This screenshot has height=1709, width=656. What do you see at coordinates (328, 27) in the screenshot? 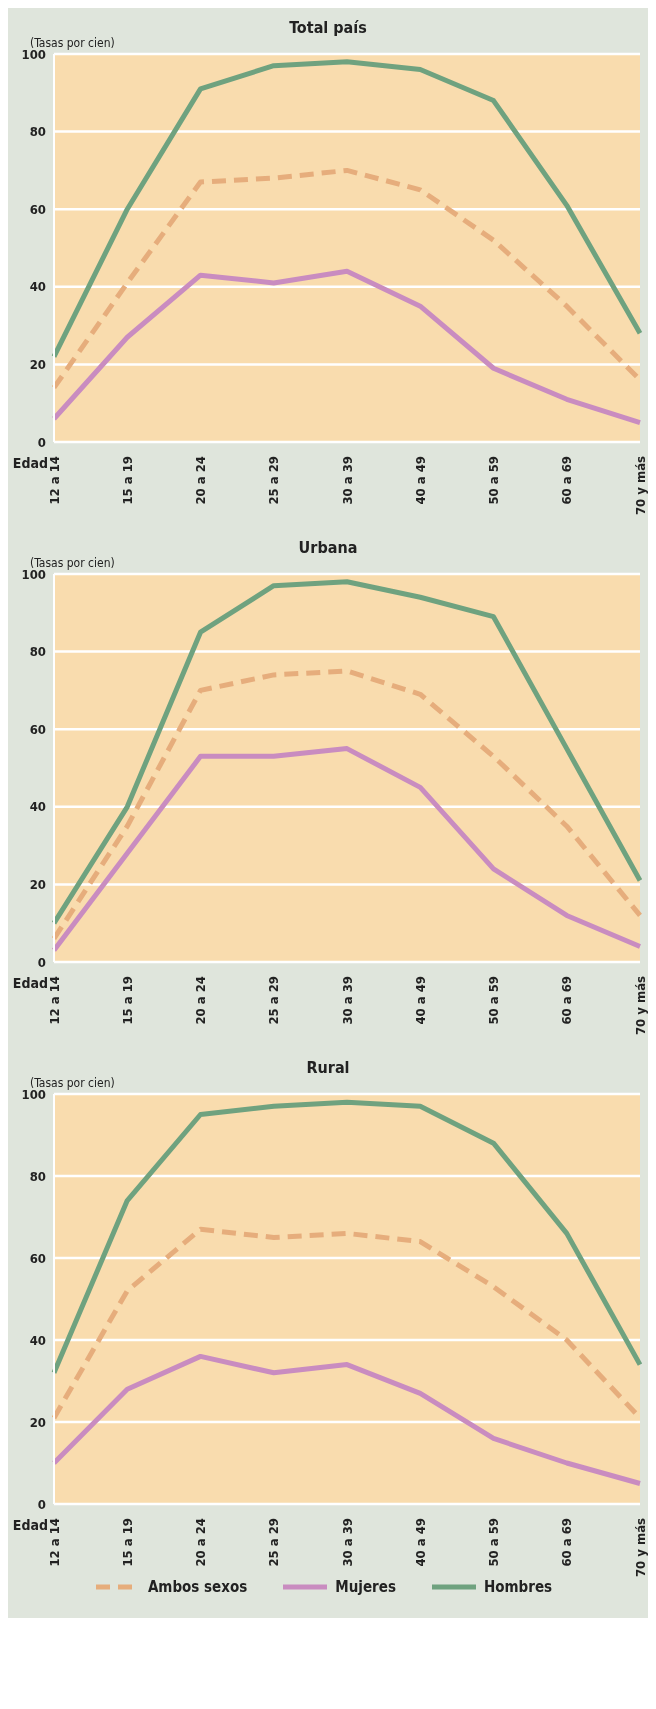
I see `chart-title: Total país` at bounding box center [328, 27].